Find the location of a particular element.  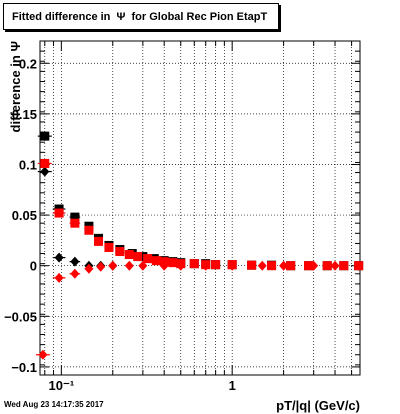

y-tick-label: 0.2 is located at coordinates (28, 63).